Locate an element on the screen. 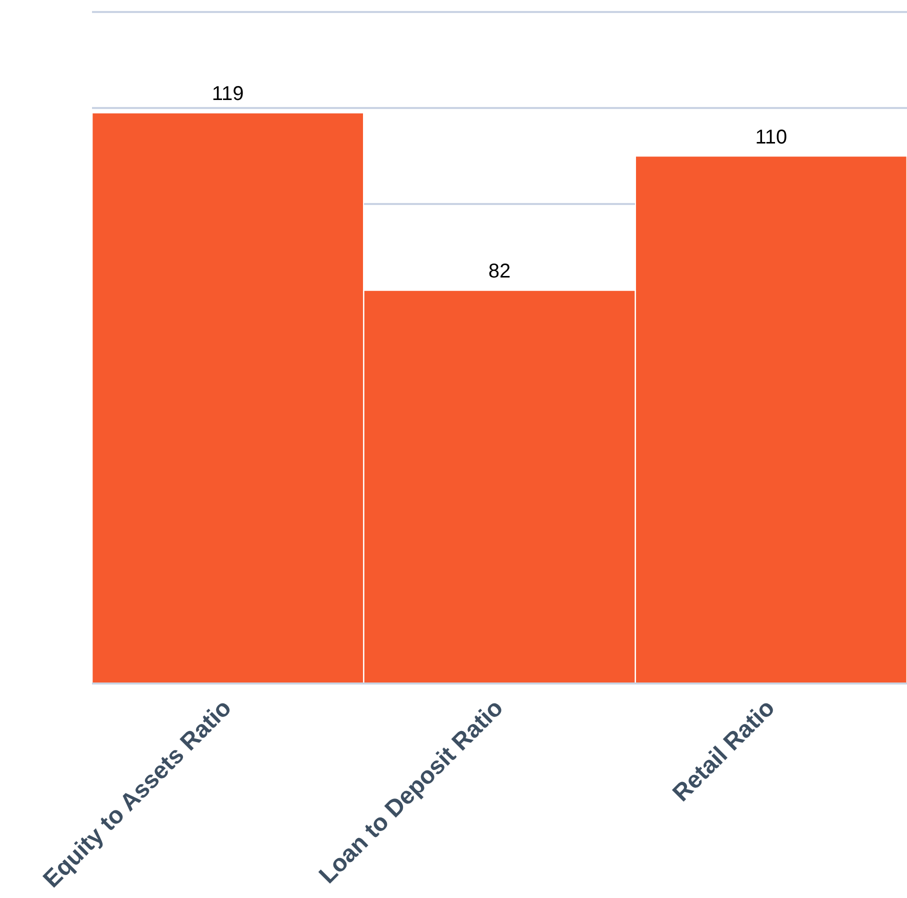 The width and height of the screenshot is (907, 898). data-label: 82 is located at coordinates (499, 271).